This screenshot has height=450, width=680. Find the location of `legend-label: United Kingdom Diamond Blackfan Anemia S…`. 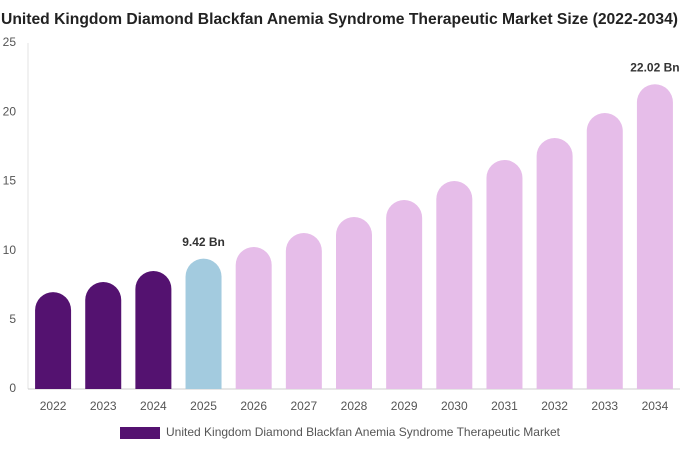

legend-label: United Kingdom Diamond Blackfan Anemia S… is located at coordinates (363, 432).